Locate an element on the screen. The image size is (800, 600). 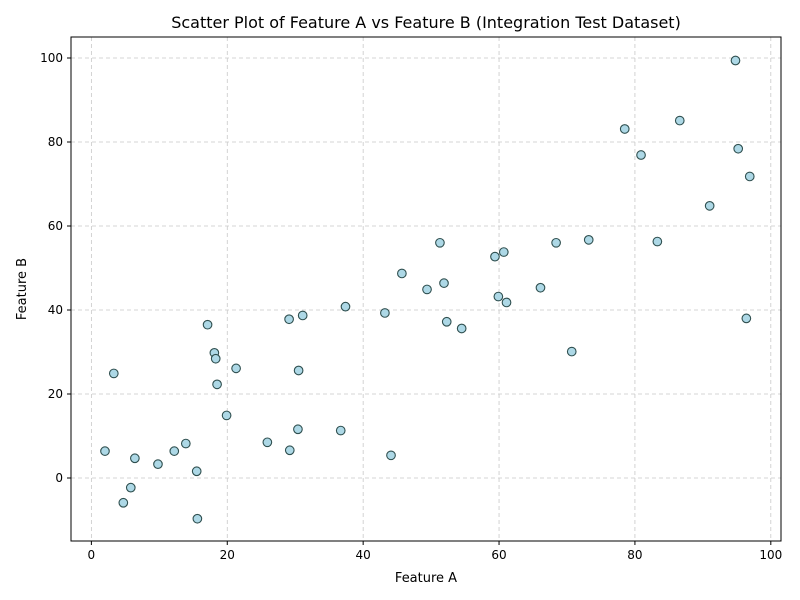
y-tick-label: 40 is located at coordinates (55, 310).